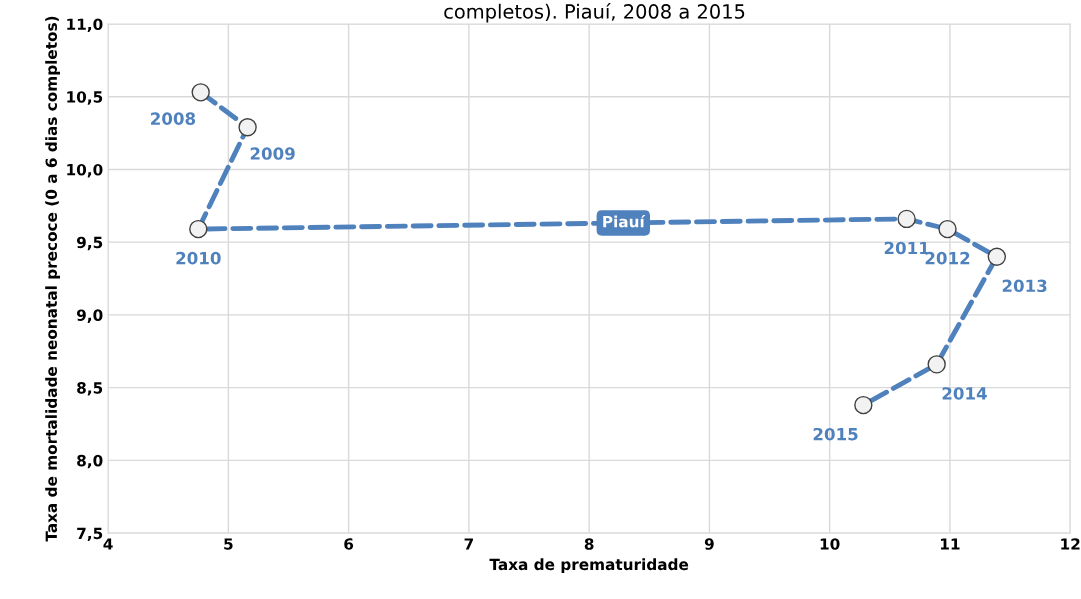  Describe the element at coordinates (964, 393) in the screenshot. I see `annotation: 2014` at that location.